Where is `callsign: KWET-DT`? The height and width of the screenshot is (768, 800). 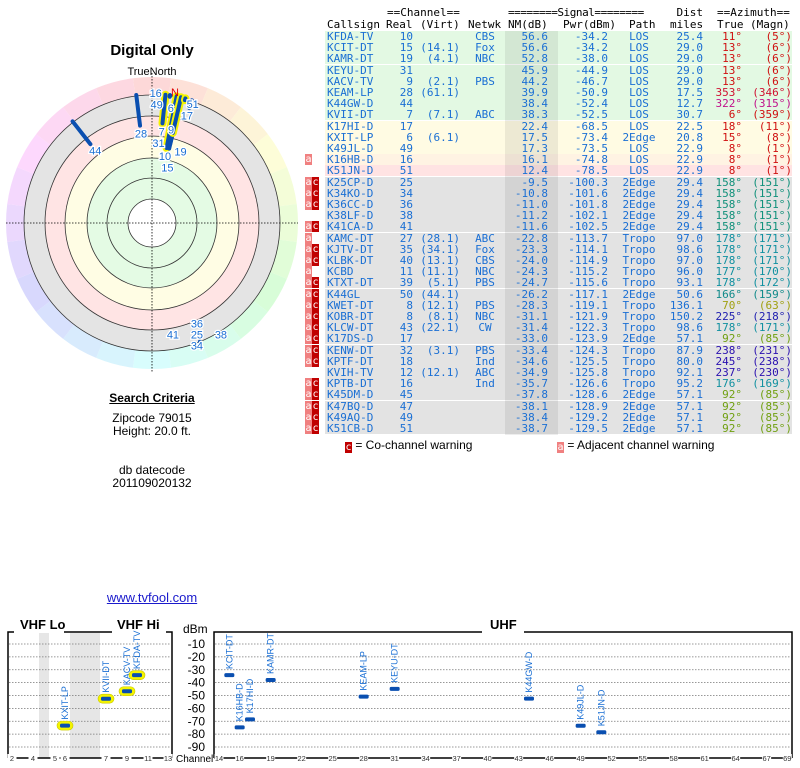
callsign: KWET-DT is located at coordinates (350, 305).